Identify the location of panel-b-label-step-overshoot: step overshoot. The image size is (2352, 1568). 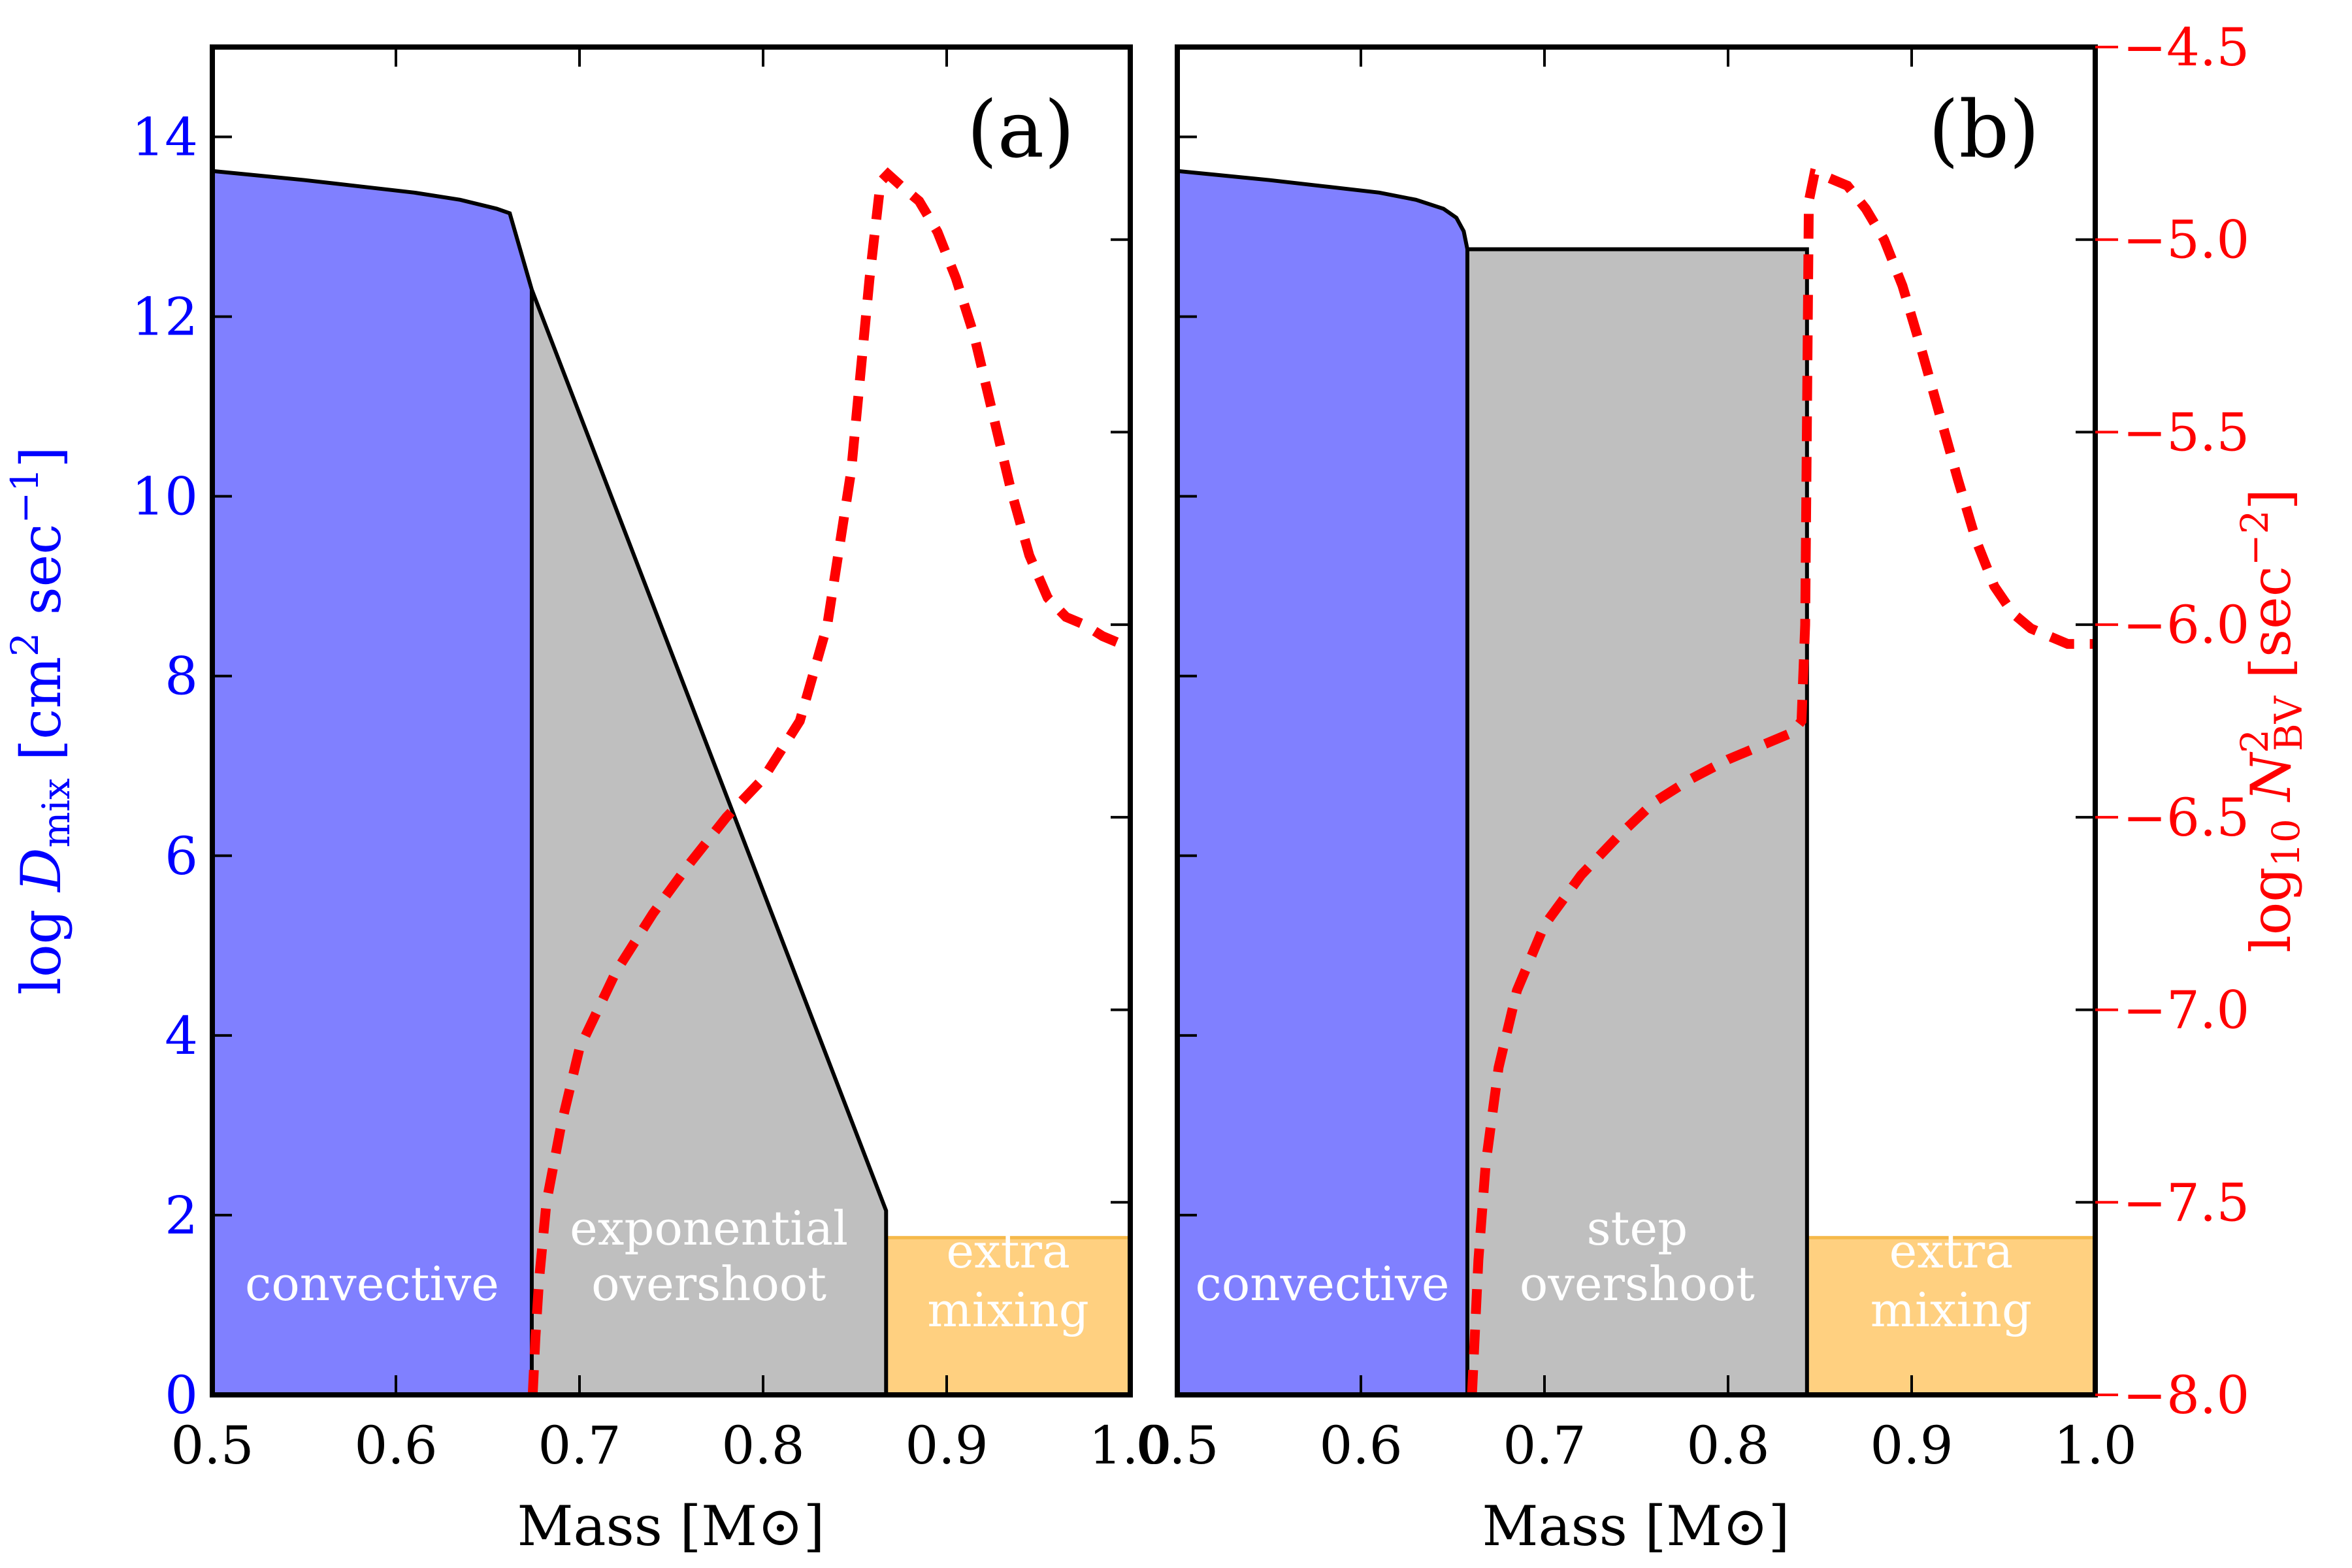
(1637, 1256).